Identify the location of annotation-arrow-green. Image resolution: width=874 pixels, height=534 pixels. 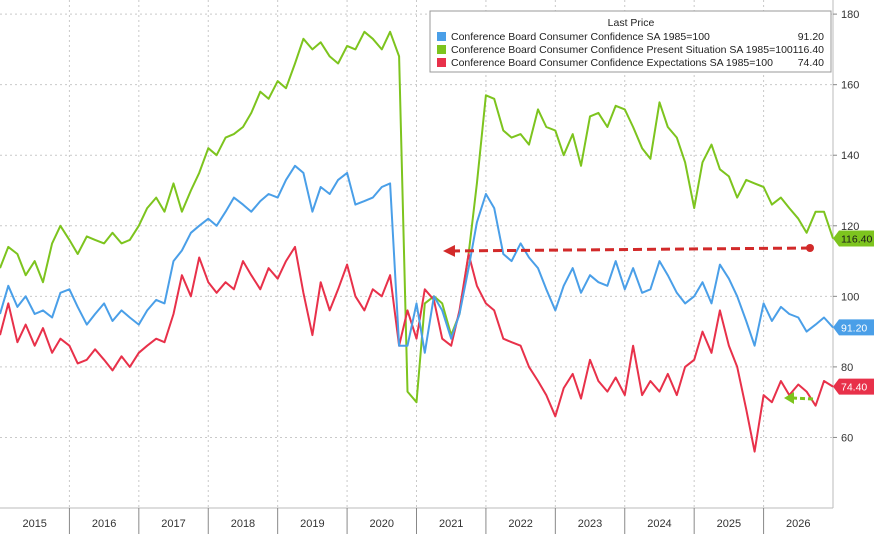
(799, 398).